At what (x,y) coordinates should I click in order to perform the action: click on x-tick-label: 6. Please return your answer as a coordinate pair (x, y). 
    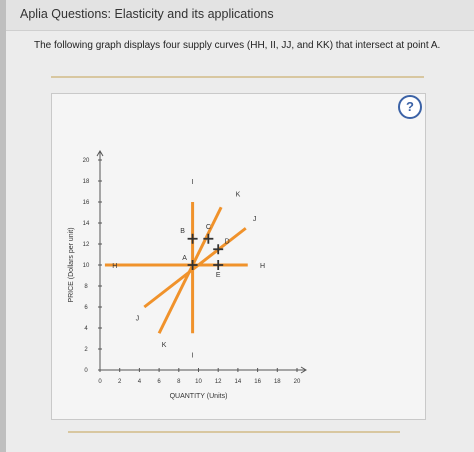
    Looking at the image, I should click on (159, 382).